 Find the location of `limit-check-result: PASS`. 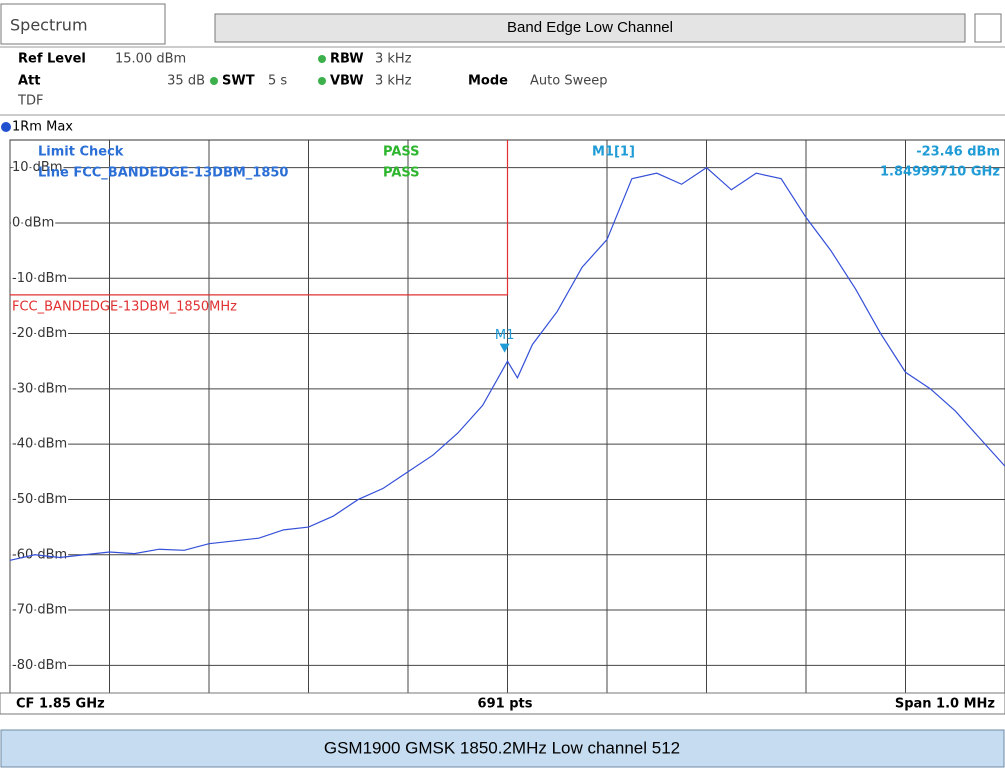

limit-check-result: PASS is located at coordinates (401, 152).